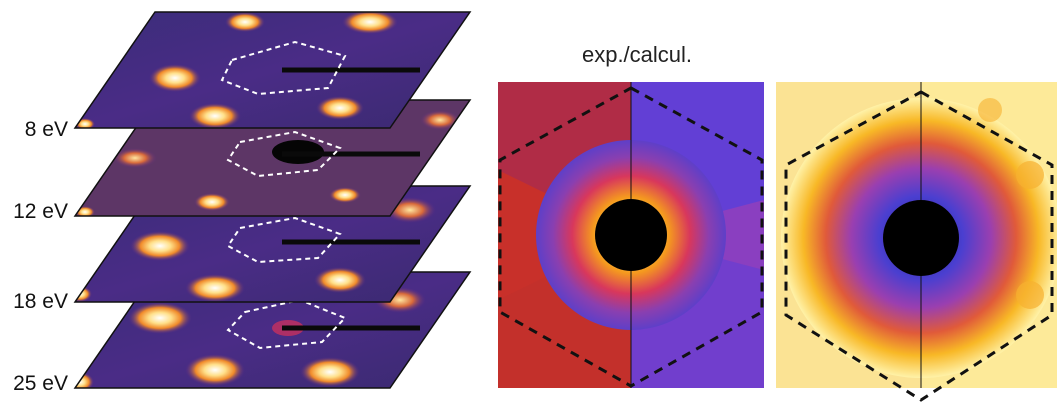  What do you see at coordinates (40, 383) in the screenshot?
I see `energy-label-25ev: 25 eV` at bounding box center [40, 383].